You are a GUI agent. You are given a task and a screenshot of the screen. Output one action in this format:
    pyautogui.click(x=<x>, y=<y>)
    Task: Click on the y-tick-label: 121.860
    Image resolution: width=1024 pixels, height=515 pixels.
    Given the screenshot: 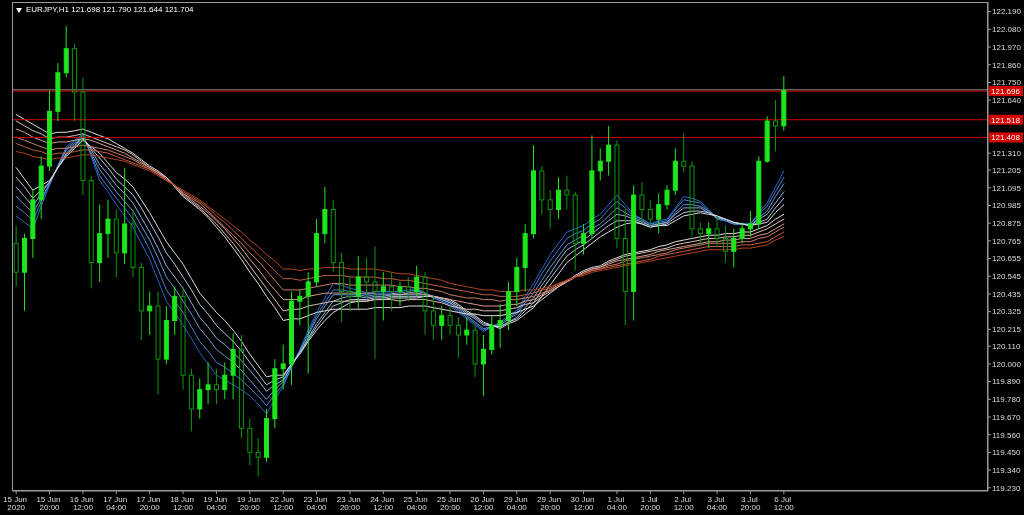 What is the action you would take?
    pyautogui.click(x=1007, y=65)
    